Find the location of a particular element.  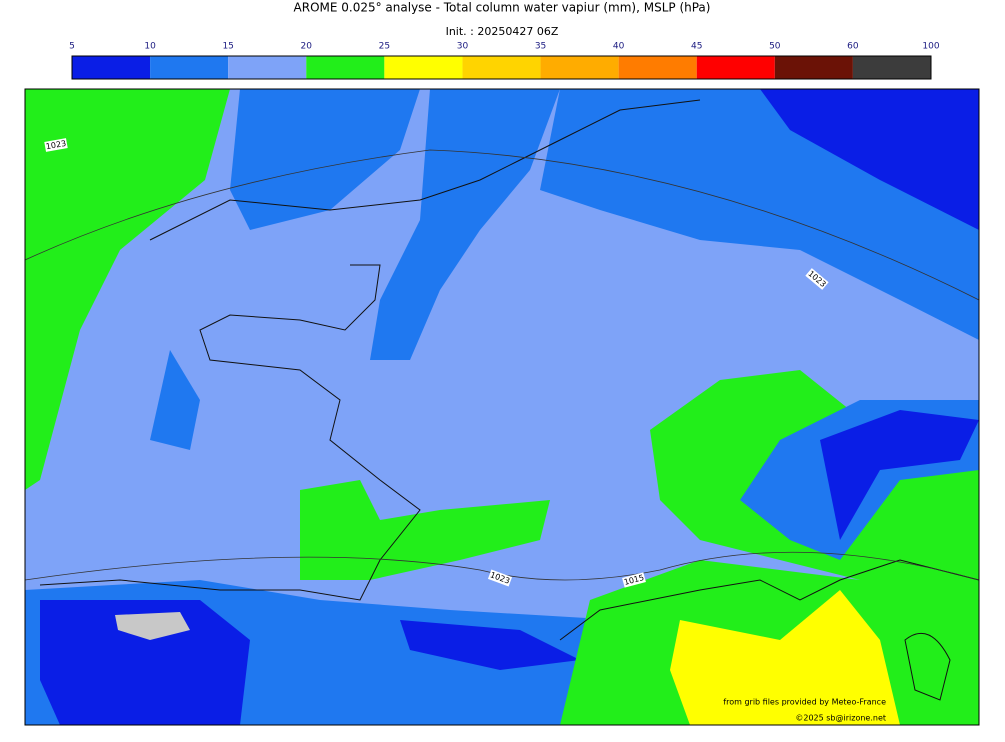

field-darkblue-alps is located at coordinates (899, 475).